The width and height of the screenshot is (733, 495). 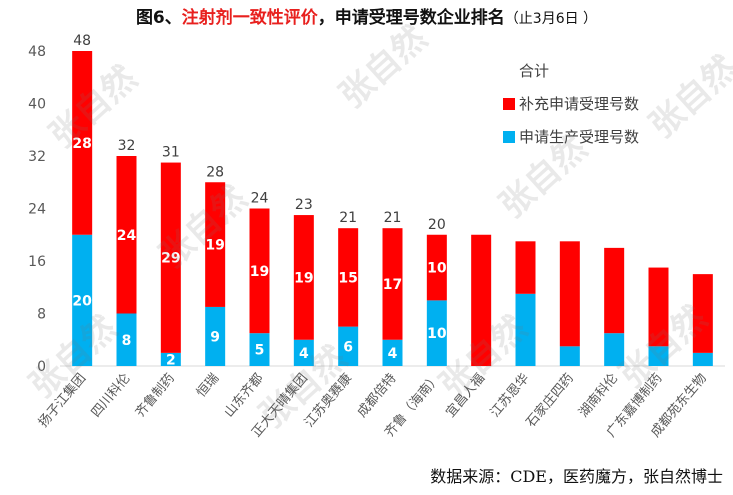 I want to click on y-tick-label: 48, so click(x=37, y=52).